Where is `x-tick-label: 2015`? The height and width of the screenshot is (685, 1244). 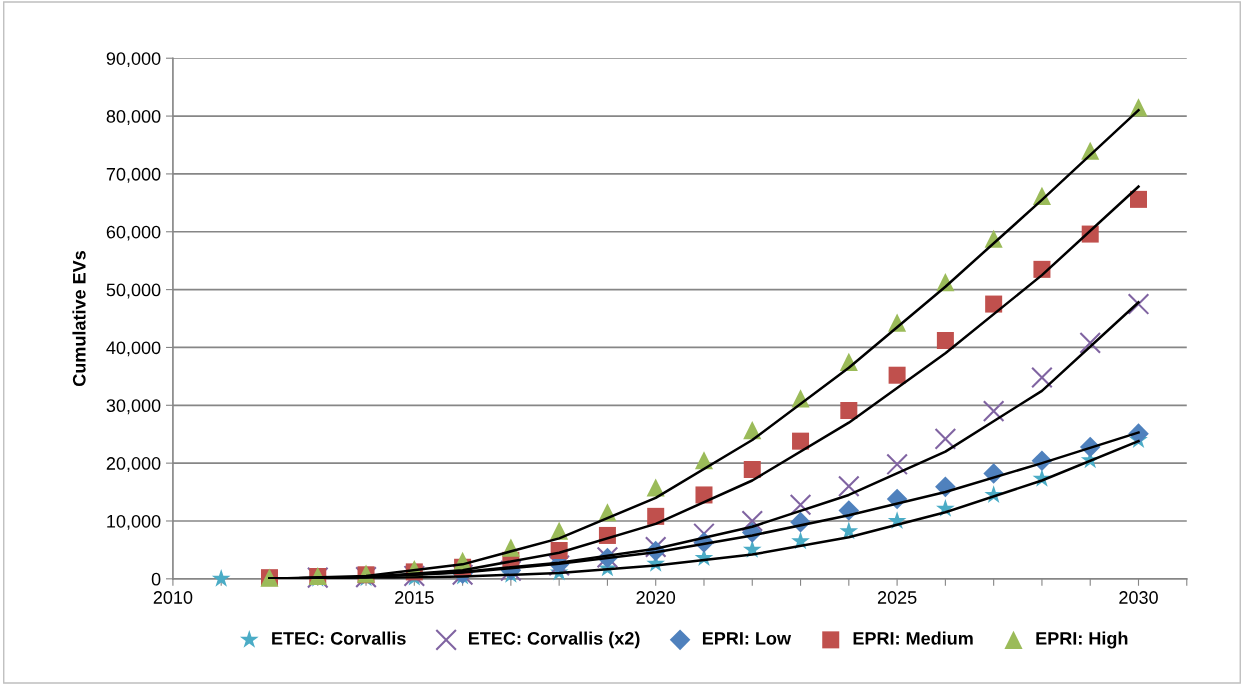 x-tick-label: 2015 is located at coordinates (414, 597).